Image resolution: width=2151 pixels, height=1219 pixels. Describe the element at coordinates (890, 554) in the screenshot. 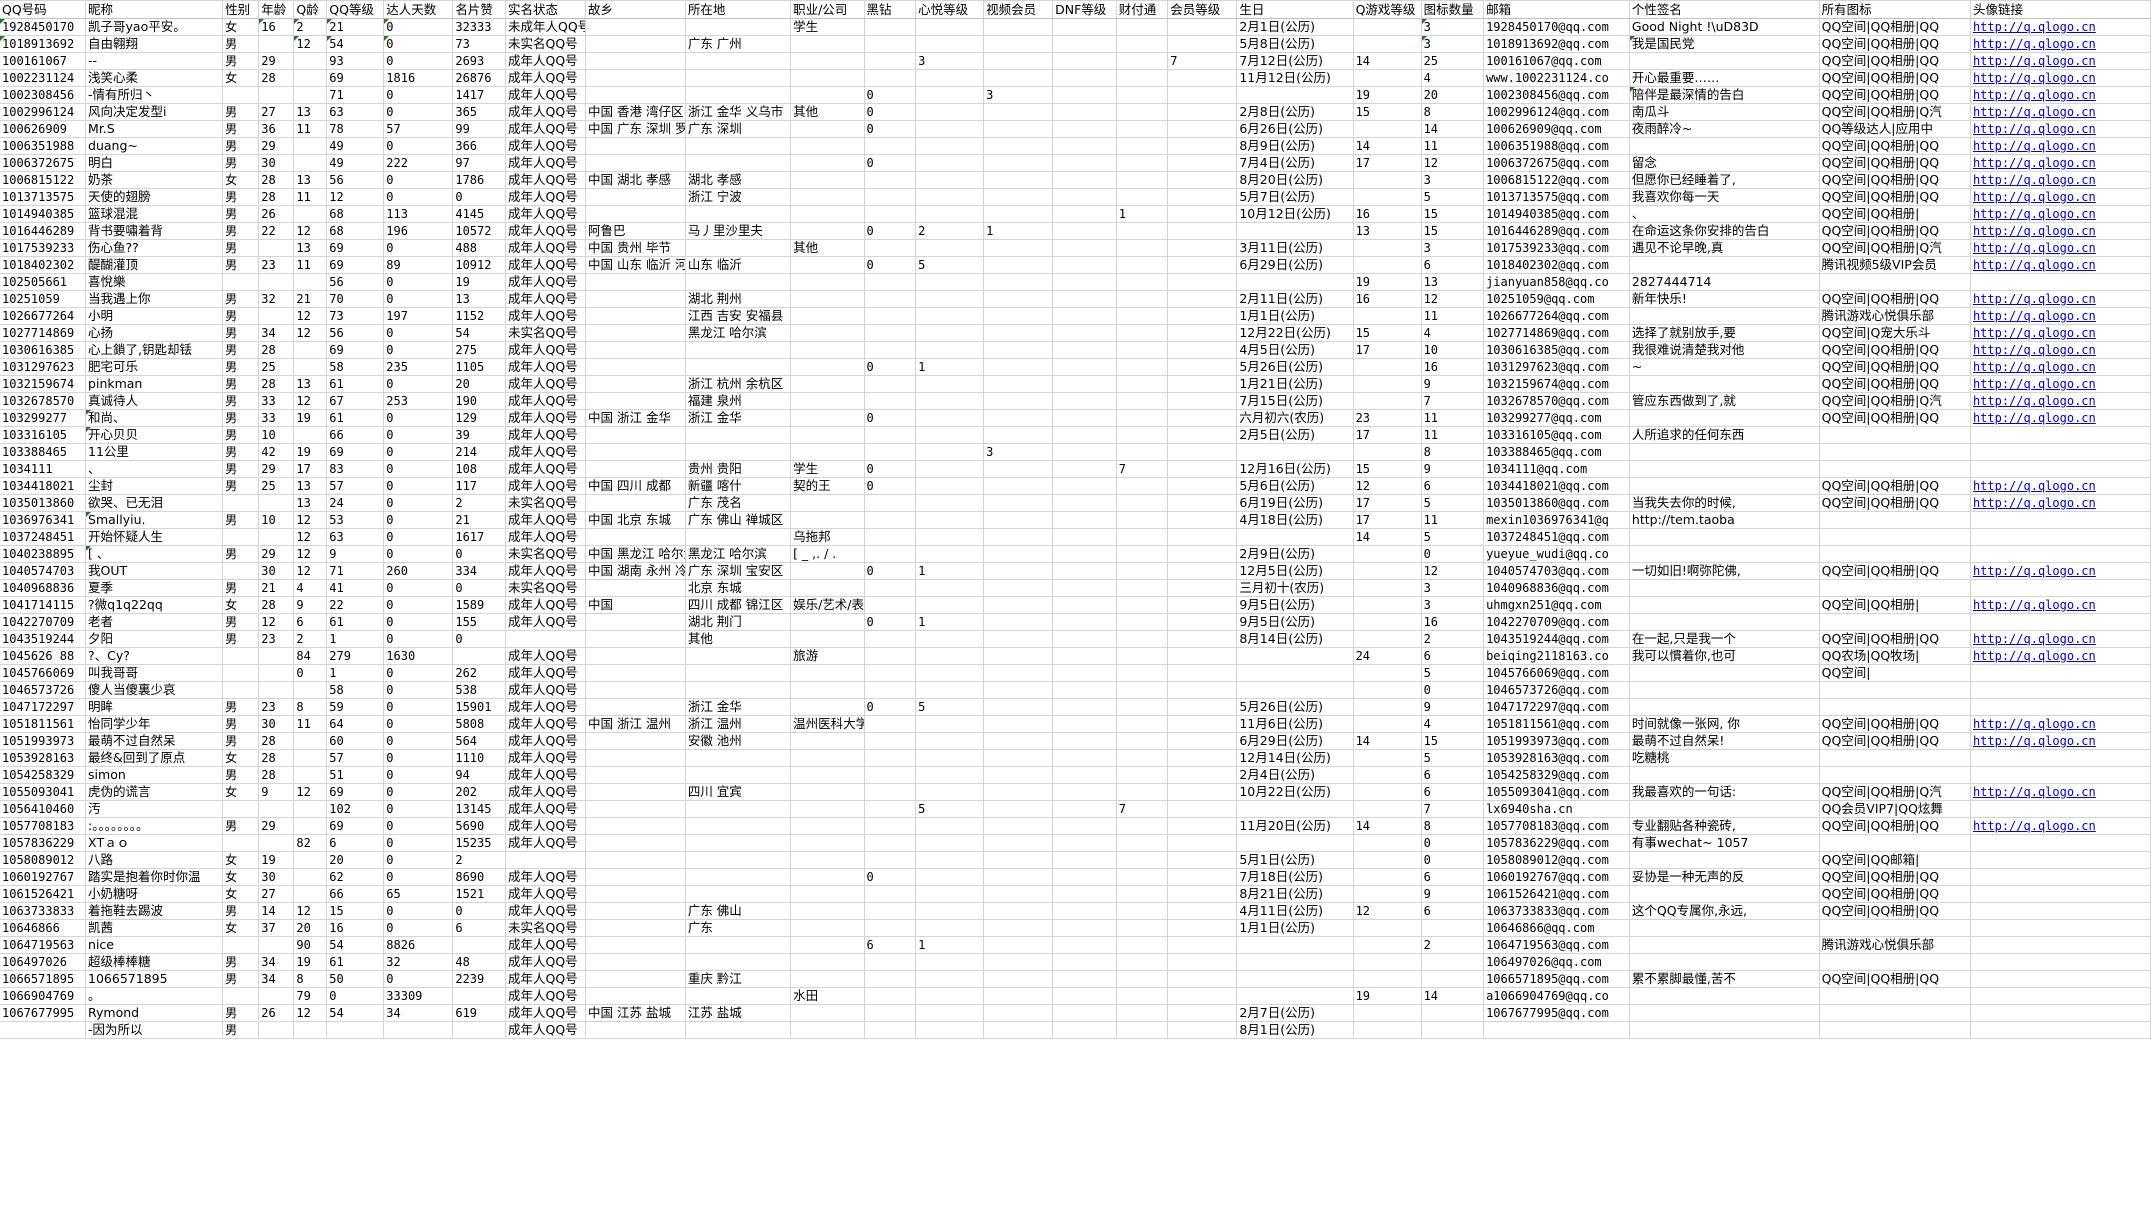

I see `cell-heizuan` at that location.